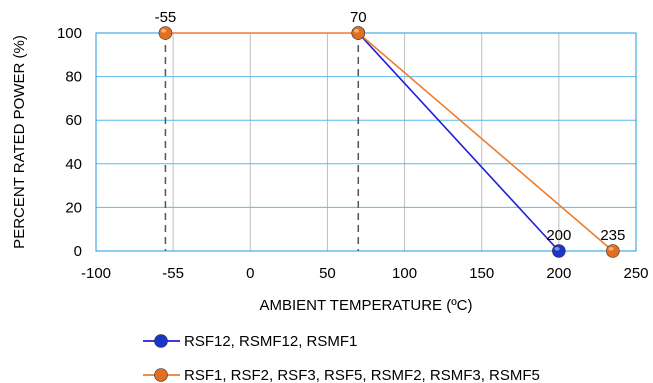 The width and height of the screenshot is (653, 383). What do you see at coordinates (558, 235) in the screenshot?
I see `data-label: 200` at bounding box center [558, 235].